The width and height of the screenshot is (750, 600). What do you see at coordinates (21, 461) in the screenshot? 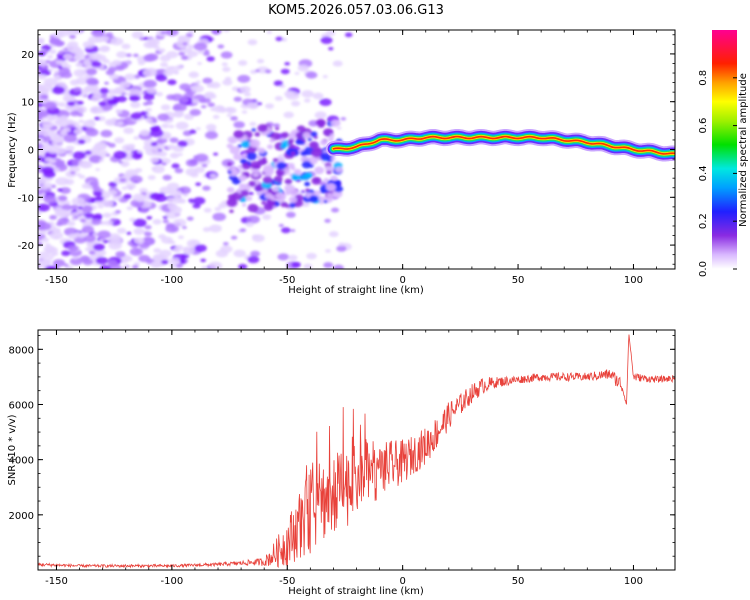
I see `snr-y-tick-label: 4000` at bounding box center [21, 461].